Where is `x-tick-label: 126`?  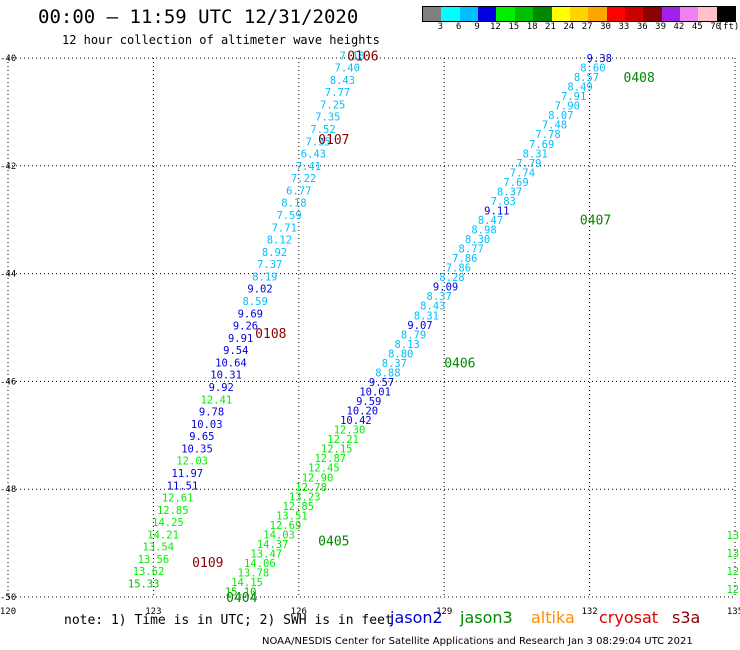 x-tick-label: 126 is located at coordinates (299, 612).